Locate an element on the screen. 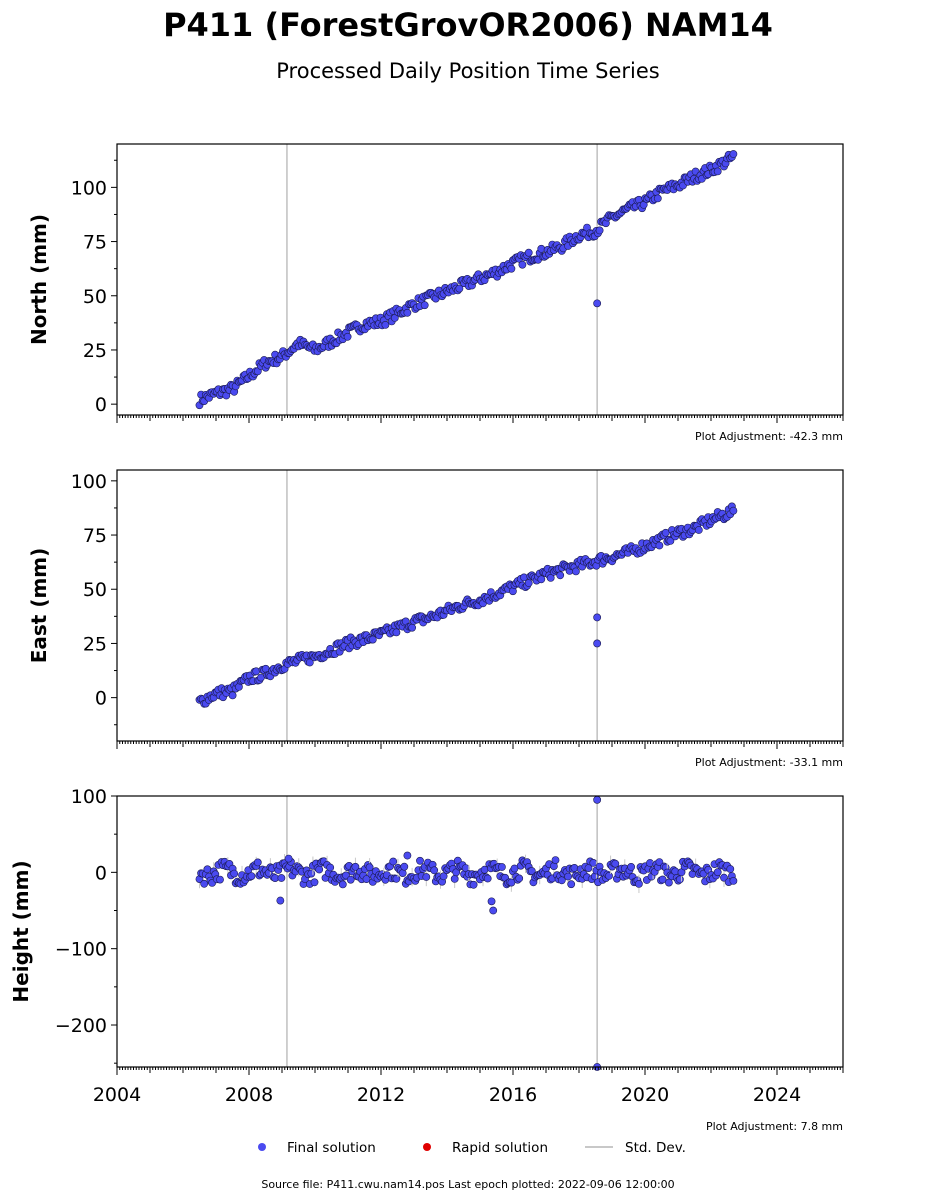 The height and width of the screenshot is (1200, 937). x-tick-label: 2008 is located at coordinates (249, 1095).